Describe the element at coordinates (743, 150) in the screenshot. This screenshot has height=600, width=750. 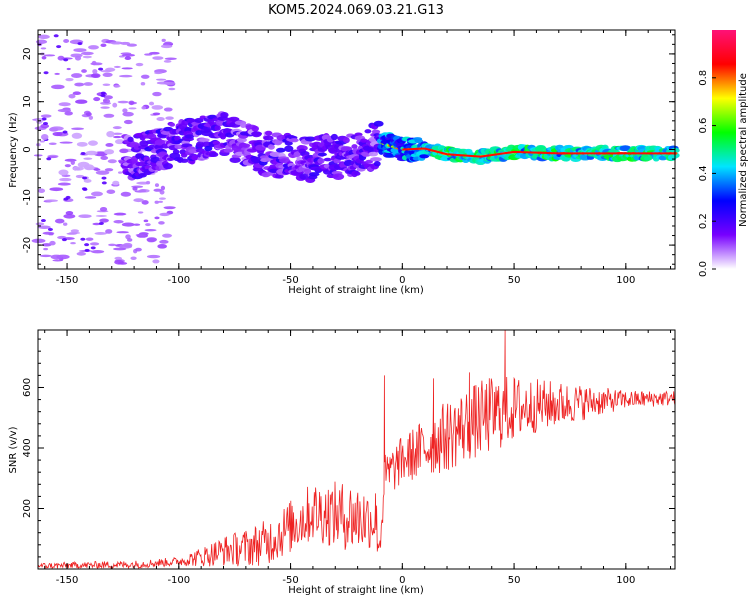
I see `colorbar-label: Normalized spectral amplitude` at that location.